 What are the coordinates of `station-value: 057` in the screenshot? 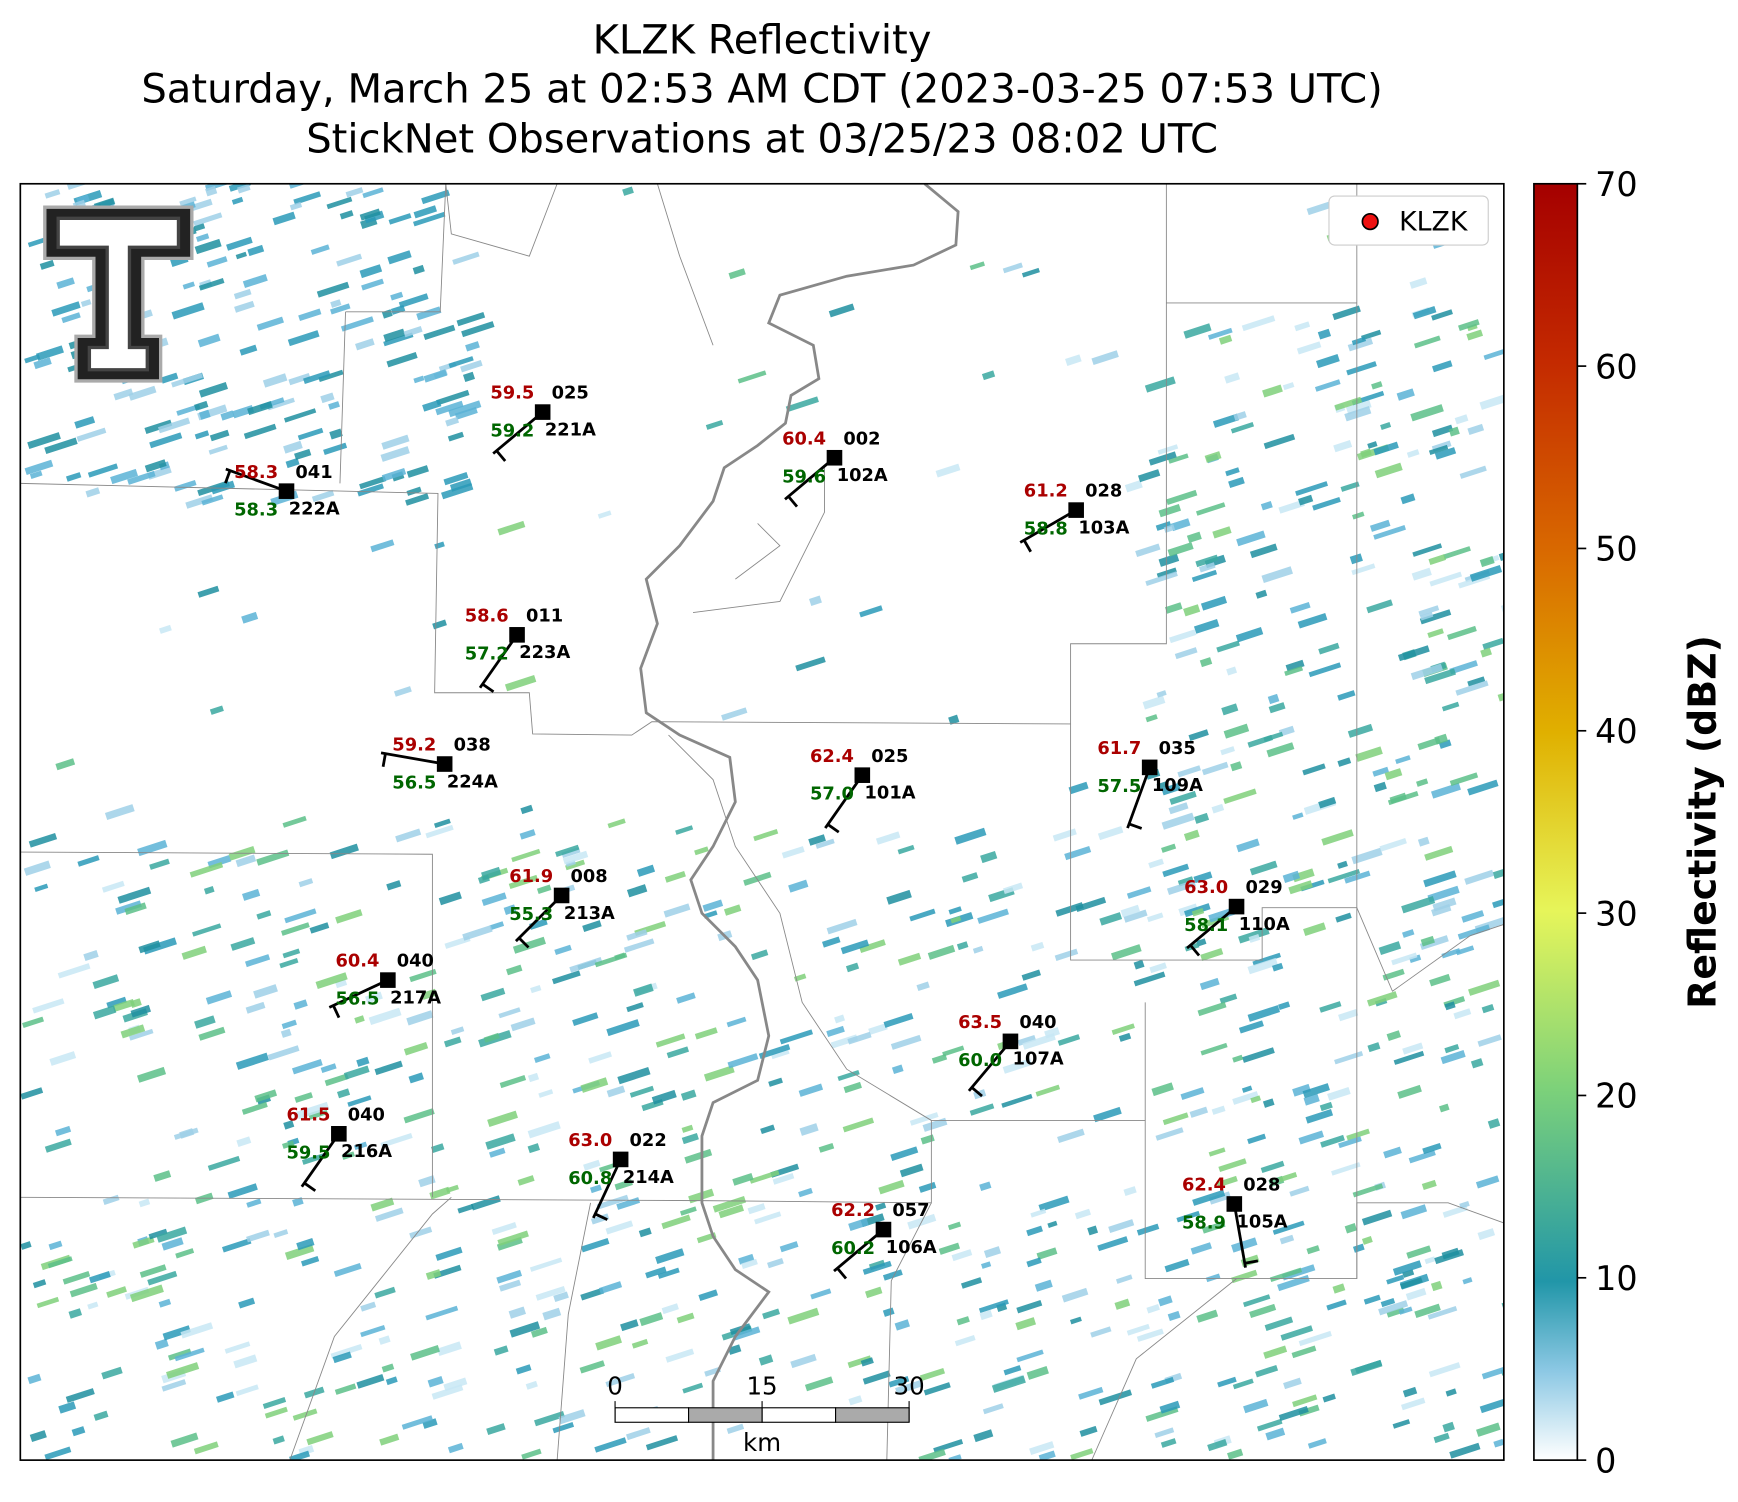 It's located at (910, 1210).